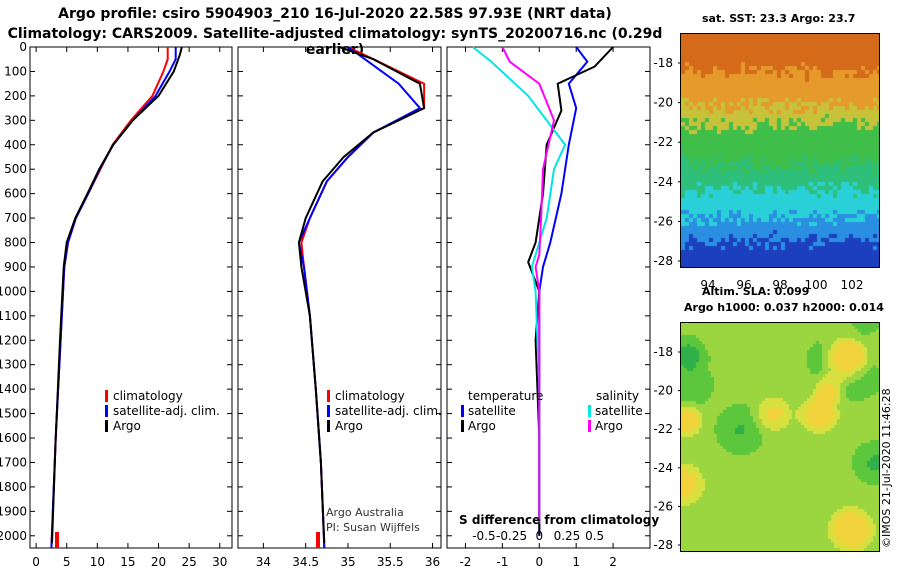 This screenshot has width=900, height=582. What do you see at coordinates (15, 71) in the screenshot?
I see `y-tick-label: 100` at bounding box center [15, 71].